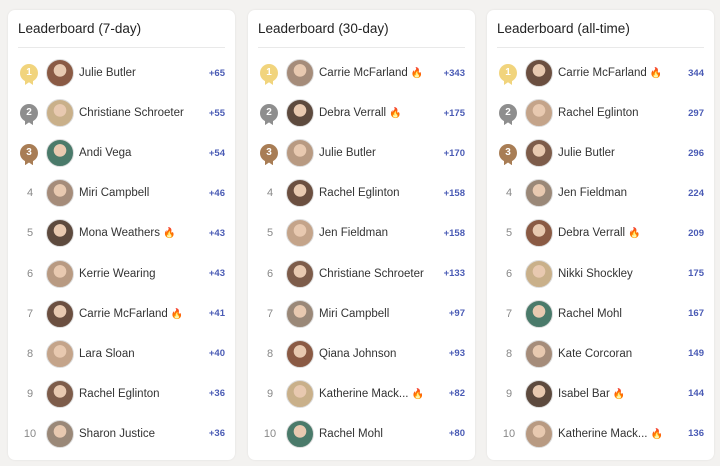 The image size is (720, 466). What do you see at coordinates (117, 273) in the screenshot?
I see `member-name: Kerrie Wearing` at bounding box center [117, 273].